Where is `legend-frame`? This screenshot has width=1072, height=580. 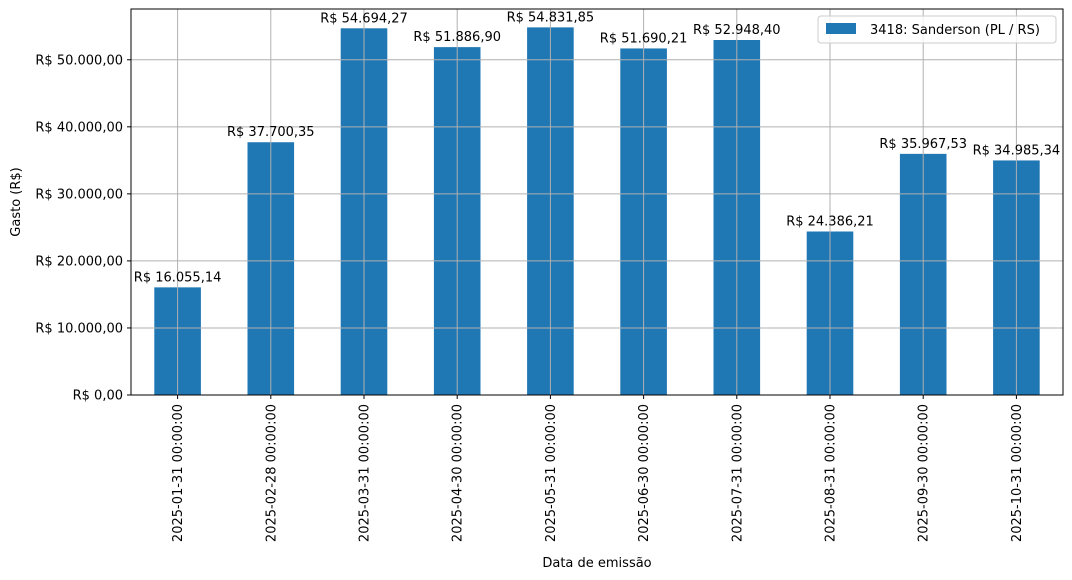 legend-frame is located at coordinates (937, 29).